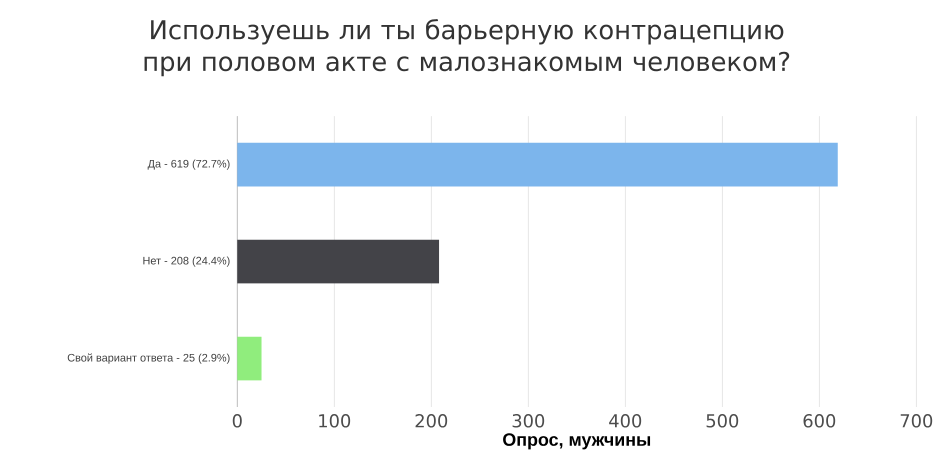 The height and width of the screenshot is (467, 940). What do you see at coordinates (916, 421) in the screenshot?
I see `x-tick-label: 700` at bounding box center [916, 421].